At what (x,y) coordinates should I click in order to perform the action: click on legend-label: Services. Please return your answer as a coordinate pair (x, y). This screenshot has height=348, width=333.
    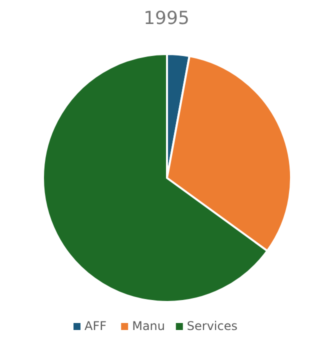
    Looking at the image, I should click on (212, 326).